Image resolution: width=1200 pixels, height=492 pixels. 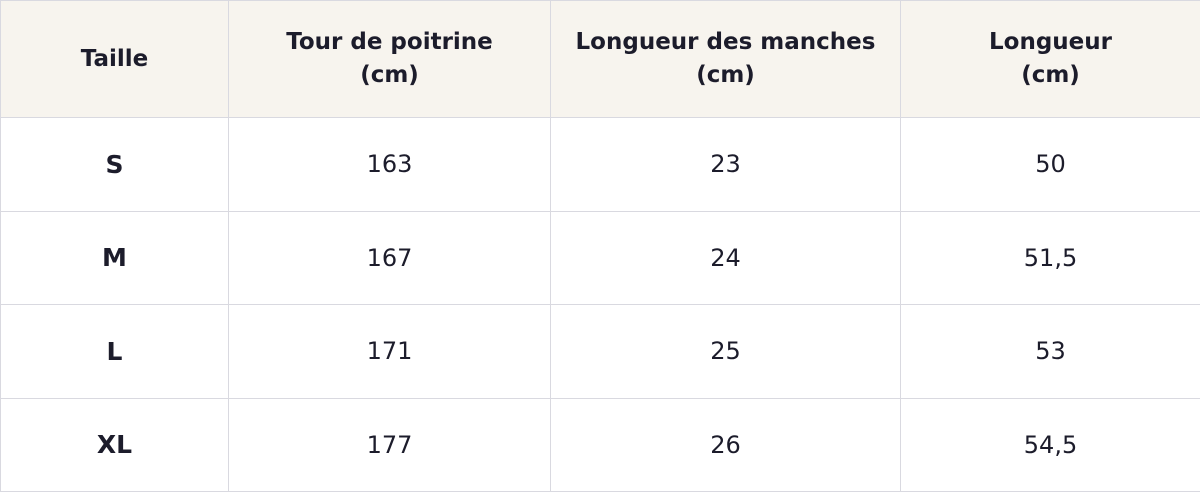 I want to click on value-cell: 177, so click(x=389, y=444).